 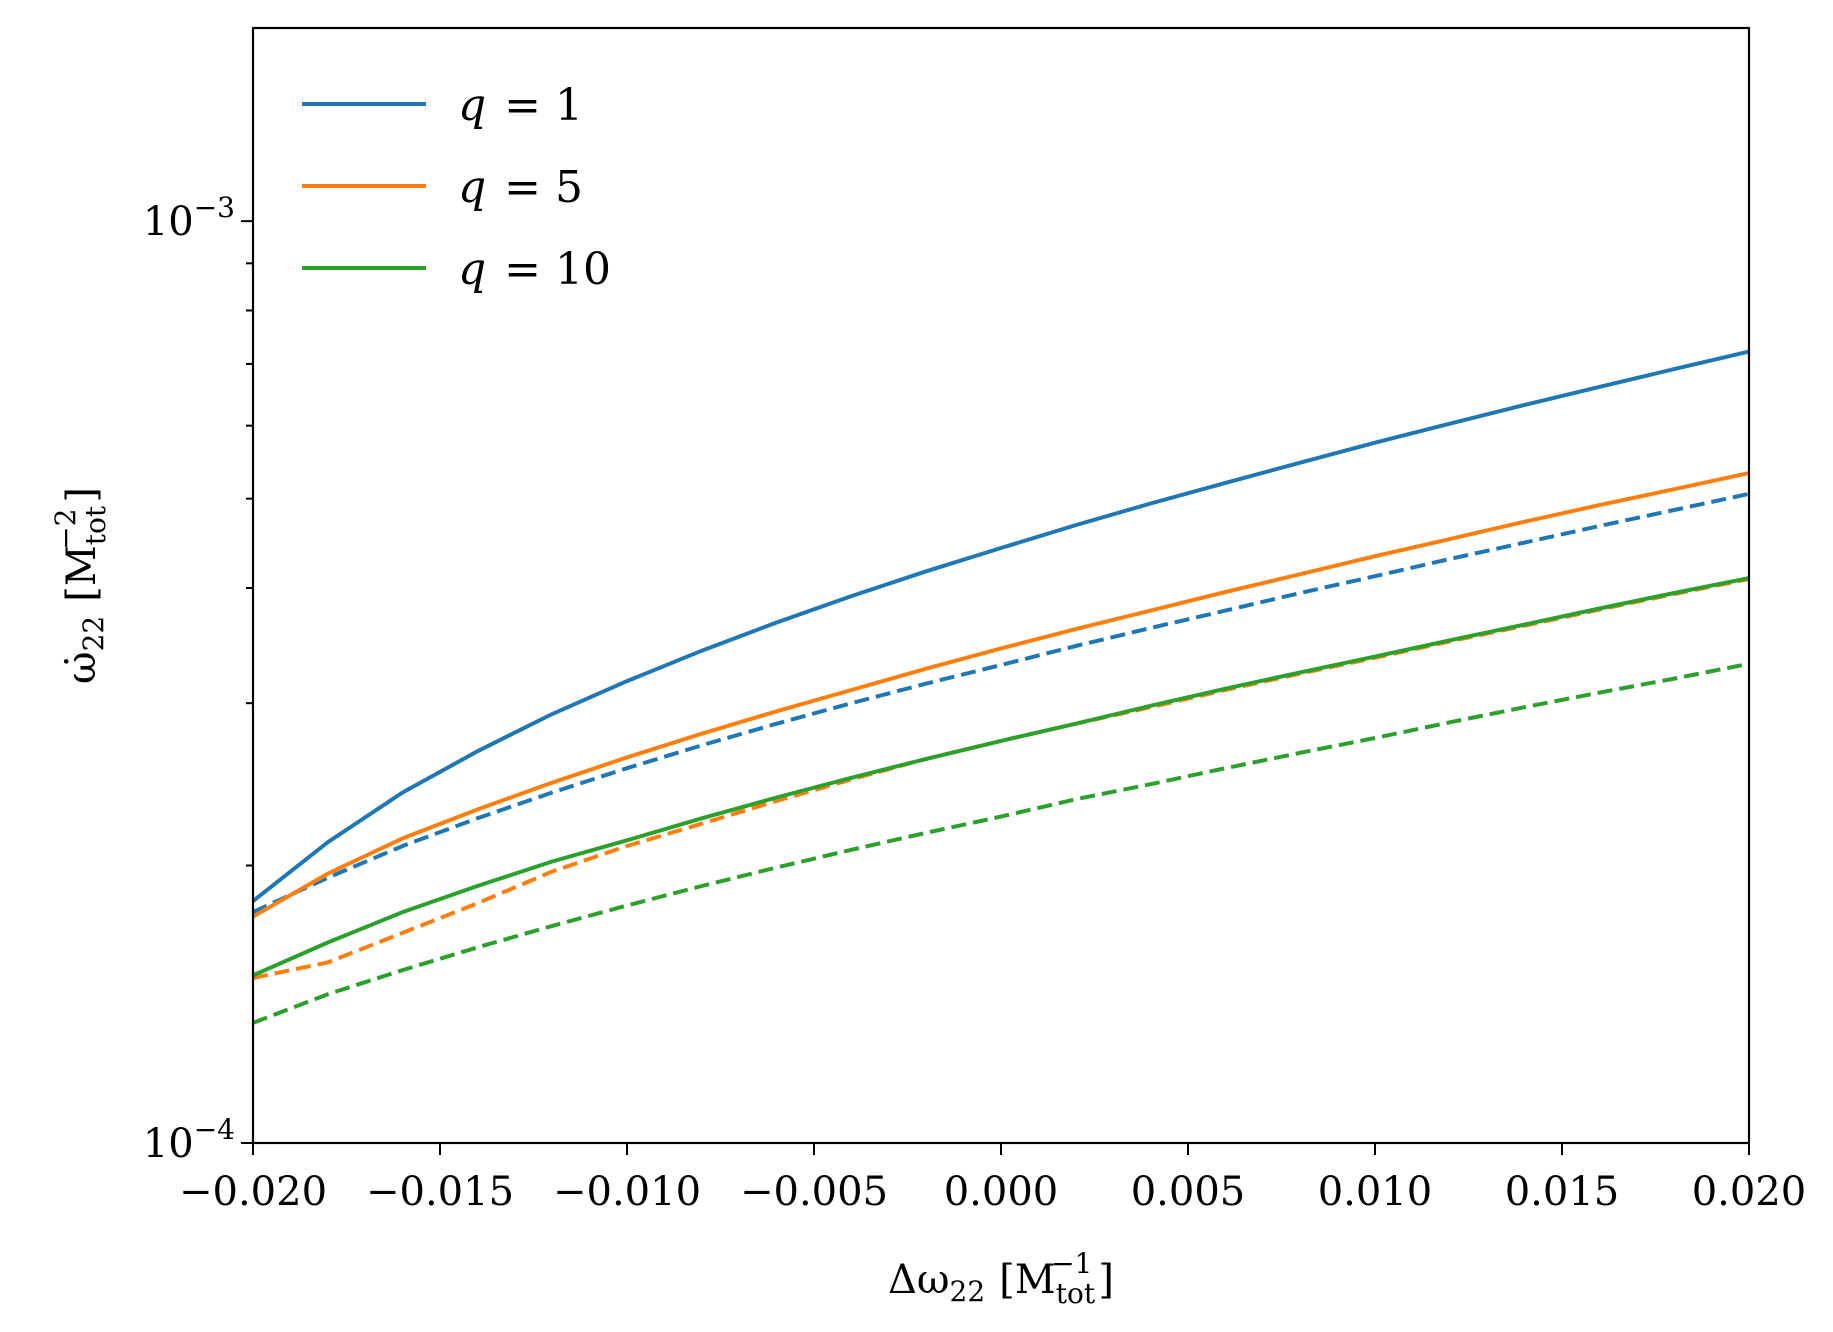 What do you see at coordinates (520, 105) in the screenshot?
I see `legend-label: q = 1` at bounding box center [520, 105].